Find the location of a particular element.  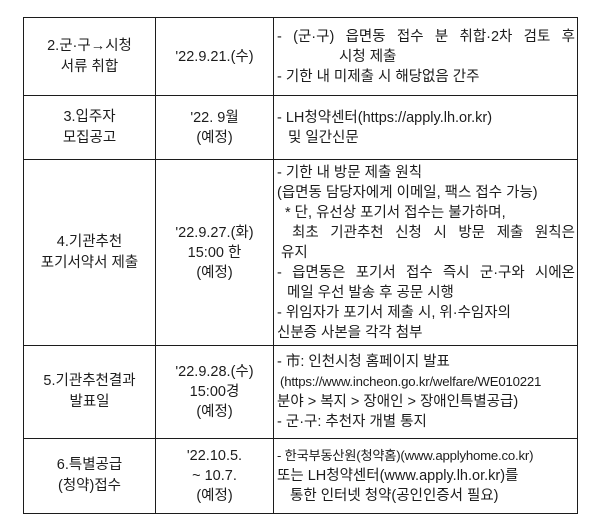

text-line: 또는 LH청약센터(www.apply.lh.or.kr)를 is located at coordinates (398, 476).